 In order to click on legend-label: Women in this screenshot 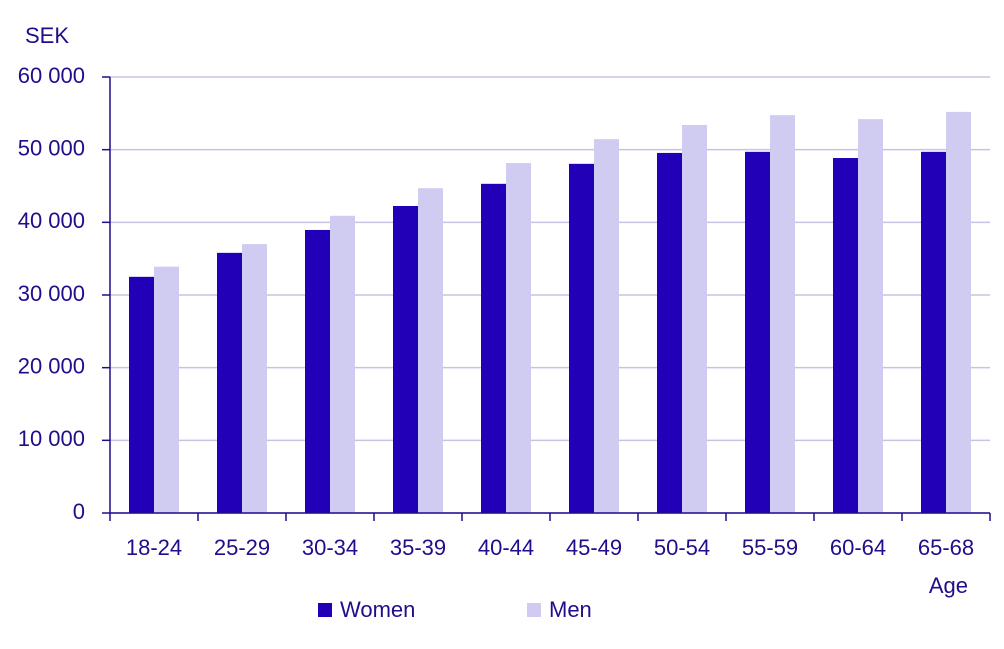, I will do `click(377, 609)`.